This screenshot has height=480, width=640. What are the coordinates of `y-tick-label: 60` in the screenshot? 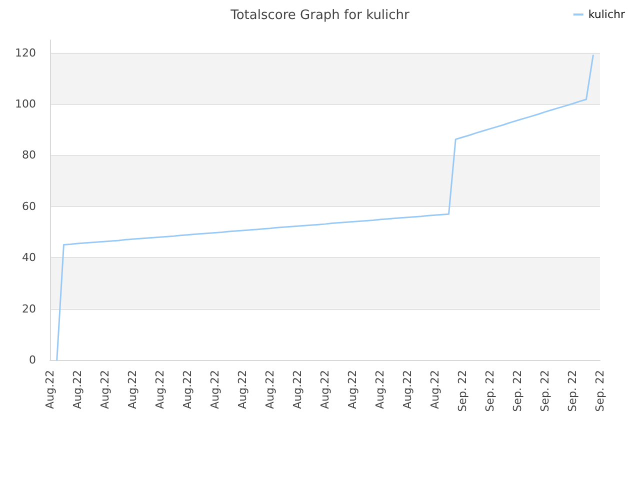 It's located at (29, 206).